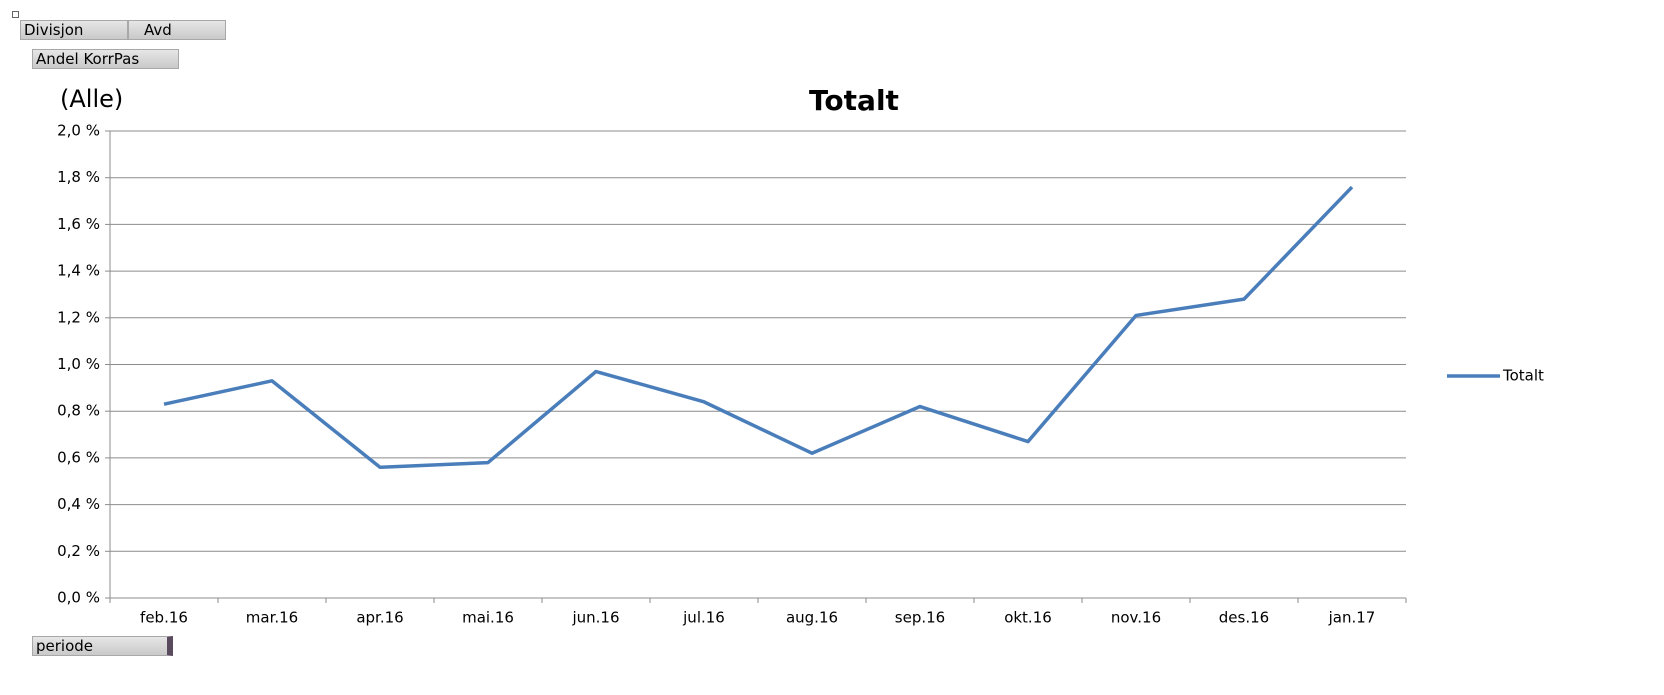 The height and width of the screenshot is (695, 1664). I want to click on page-filter-label: (Alle), so click(91, 99).